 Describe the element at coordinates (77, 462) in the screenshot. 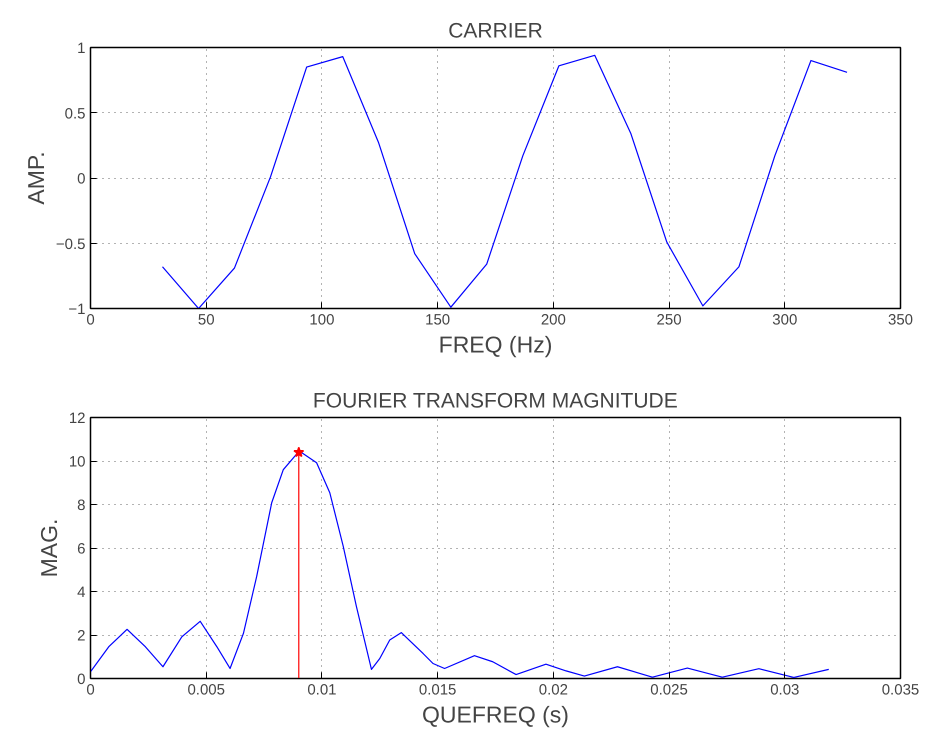

I see `y-tick-label: 10` at that location.